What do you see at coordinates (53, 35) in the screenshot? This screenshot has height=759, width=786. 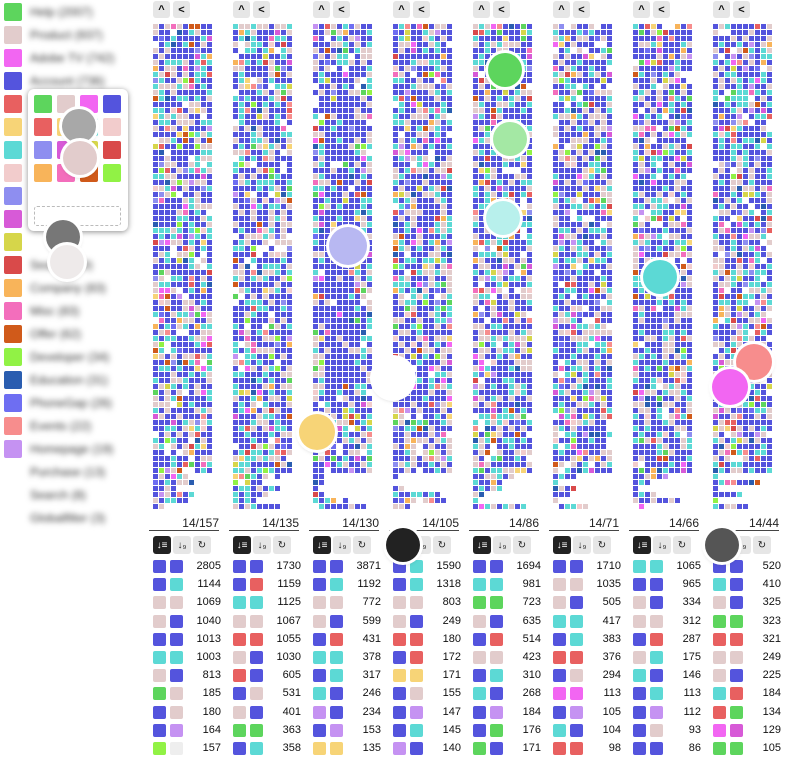 I see `legend-item: Product (937)` at bounding box center [53, 35].